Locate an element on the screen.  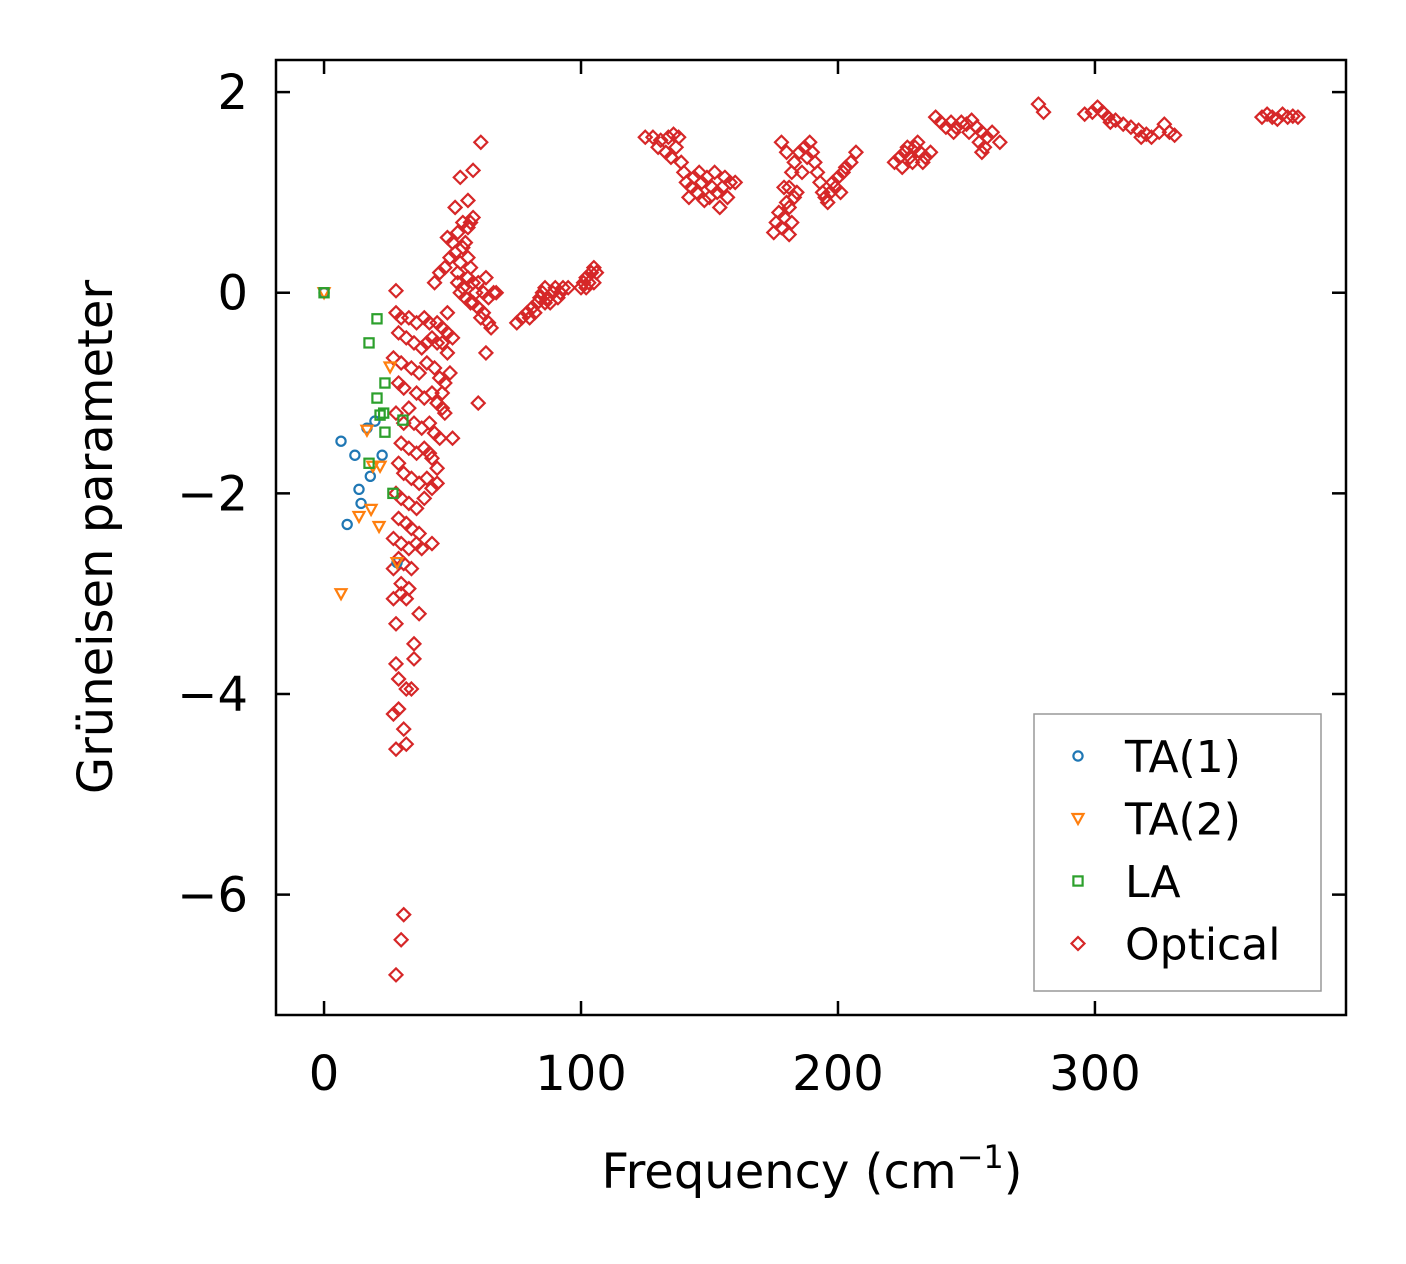
x-tick-label: 0 is located at coordinates (324, 1074).